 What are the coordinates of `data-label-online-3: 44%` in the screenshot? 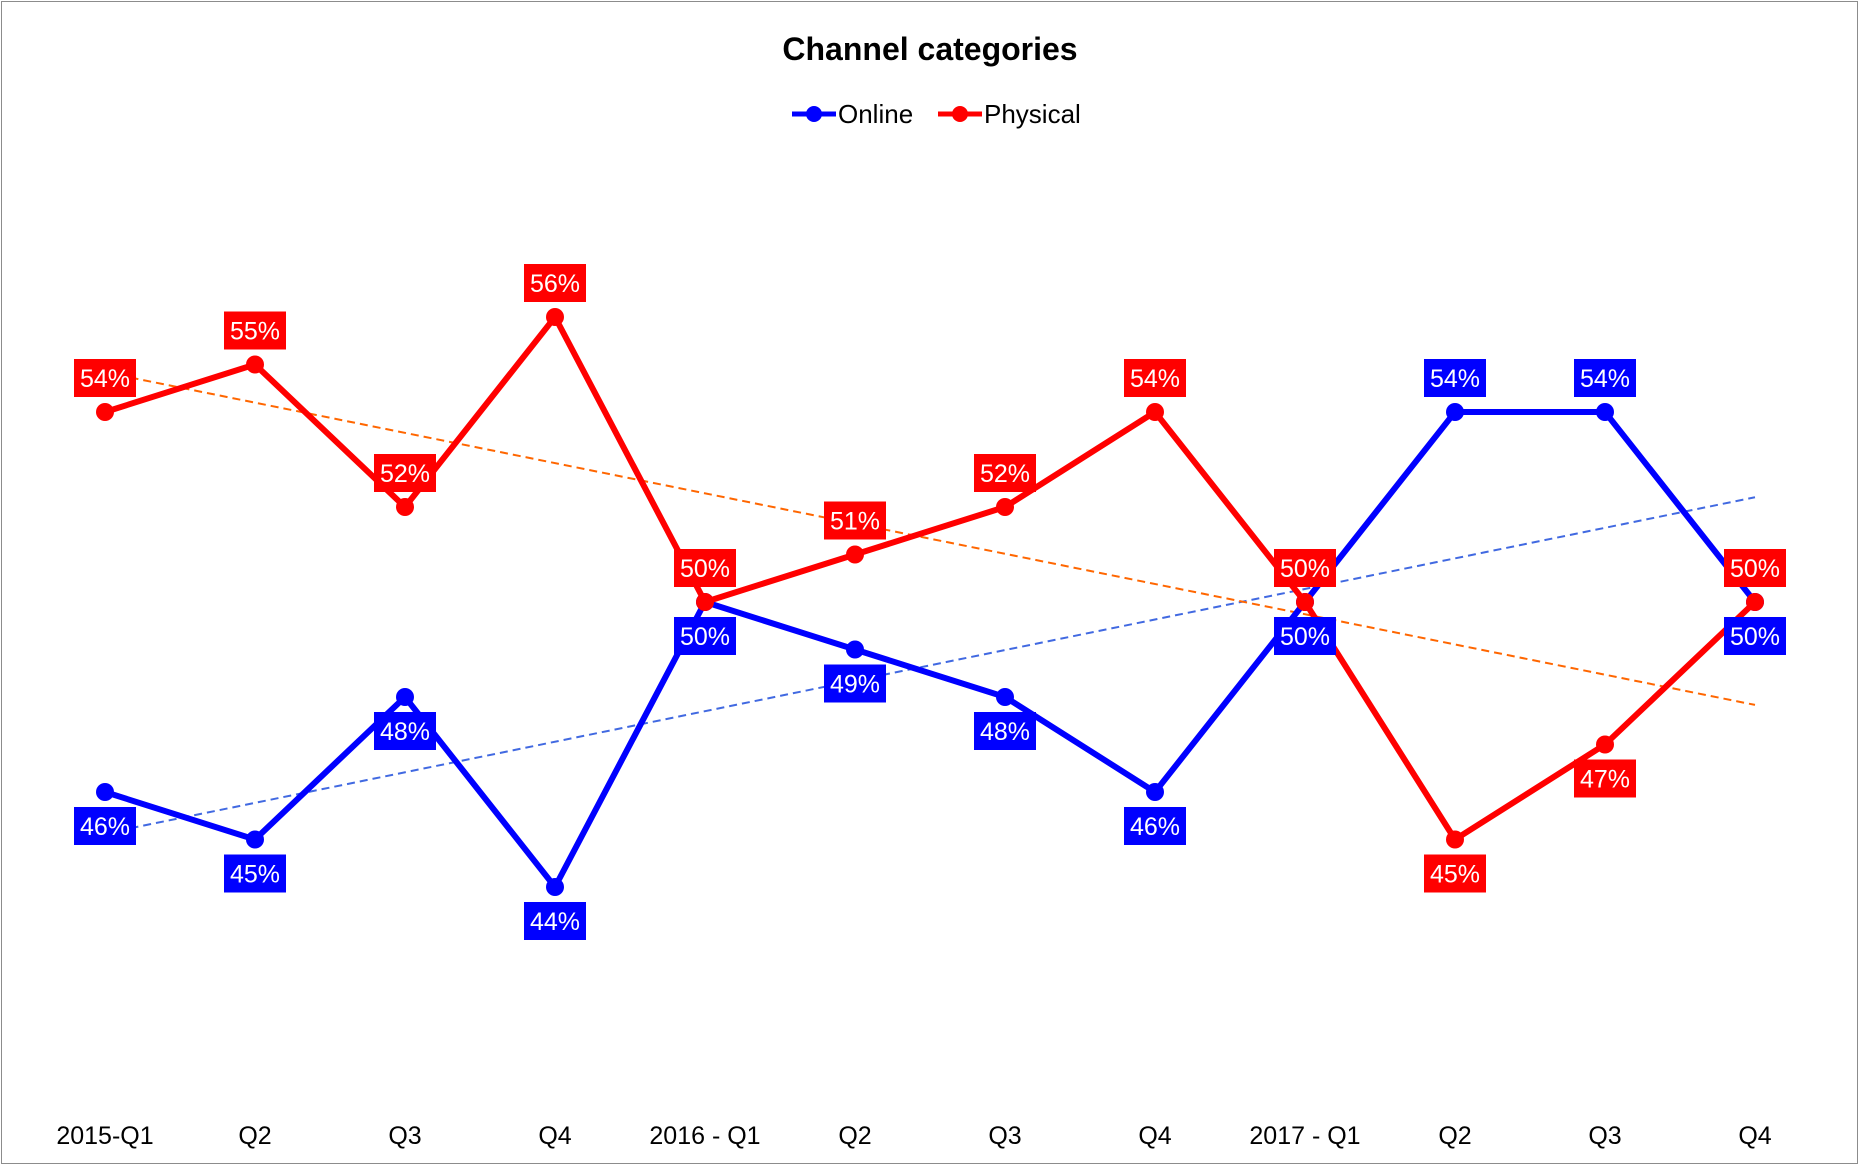 It's located at (555, 922).